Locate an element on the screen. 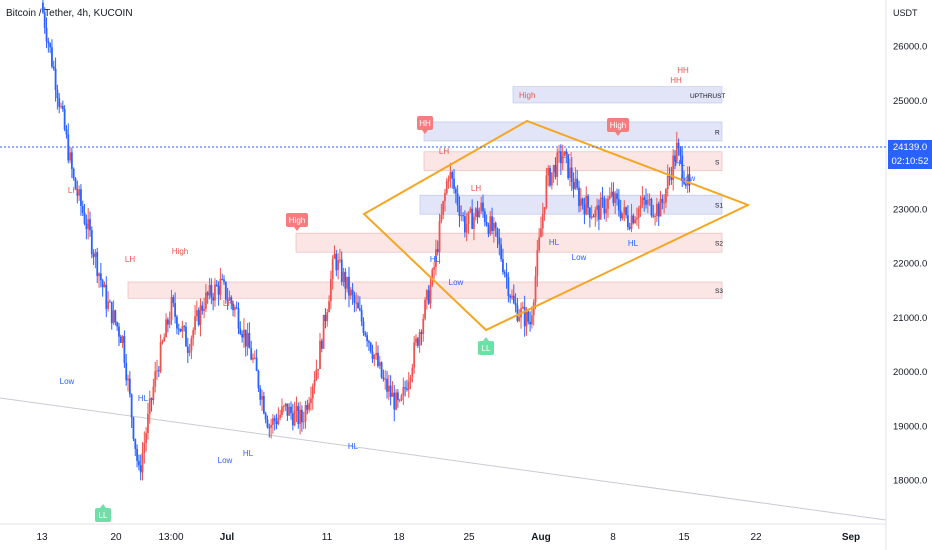 The height and width of the screenshot is (550, 932). badge-label: High is located at coordinates (618, 125).